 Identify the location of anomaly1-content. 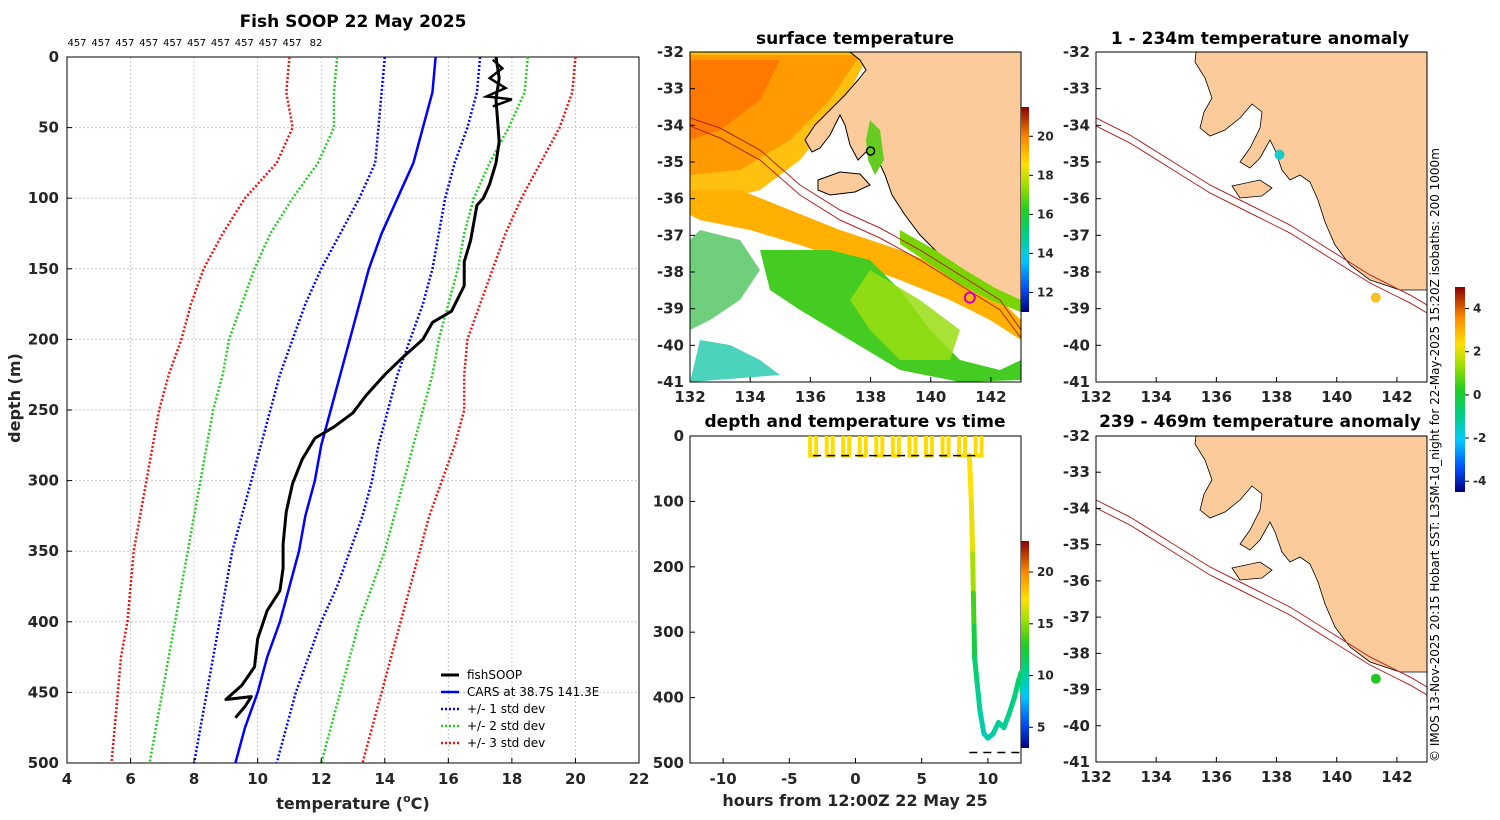
(1261, 183).